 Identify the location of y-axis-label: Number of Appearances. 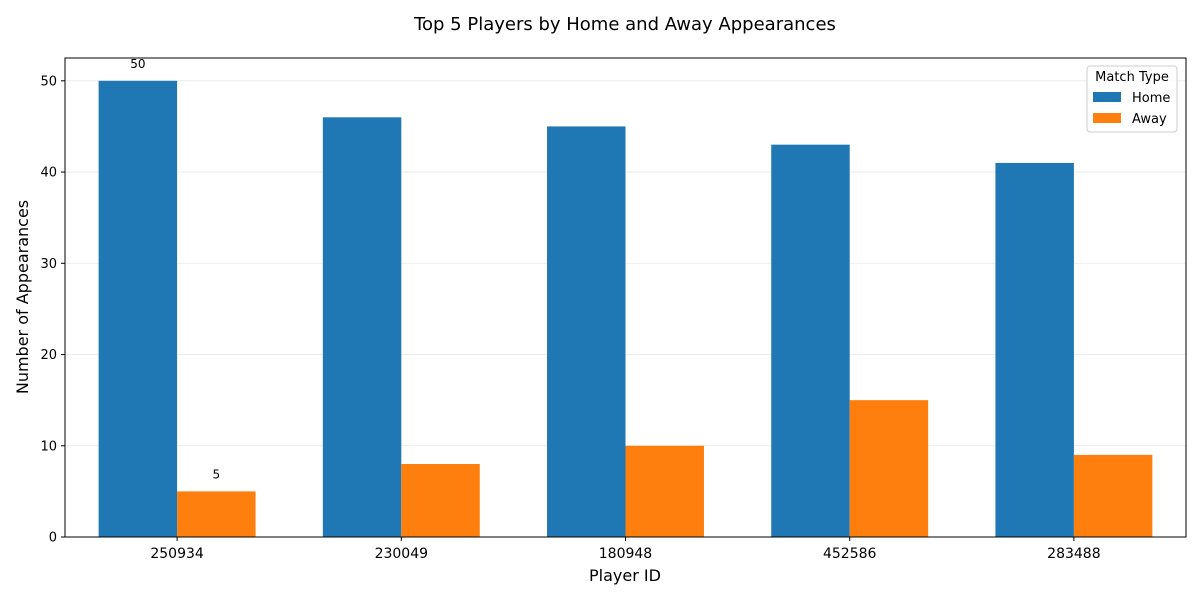
(22, 297).